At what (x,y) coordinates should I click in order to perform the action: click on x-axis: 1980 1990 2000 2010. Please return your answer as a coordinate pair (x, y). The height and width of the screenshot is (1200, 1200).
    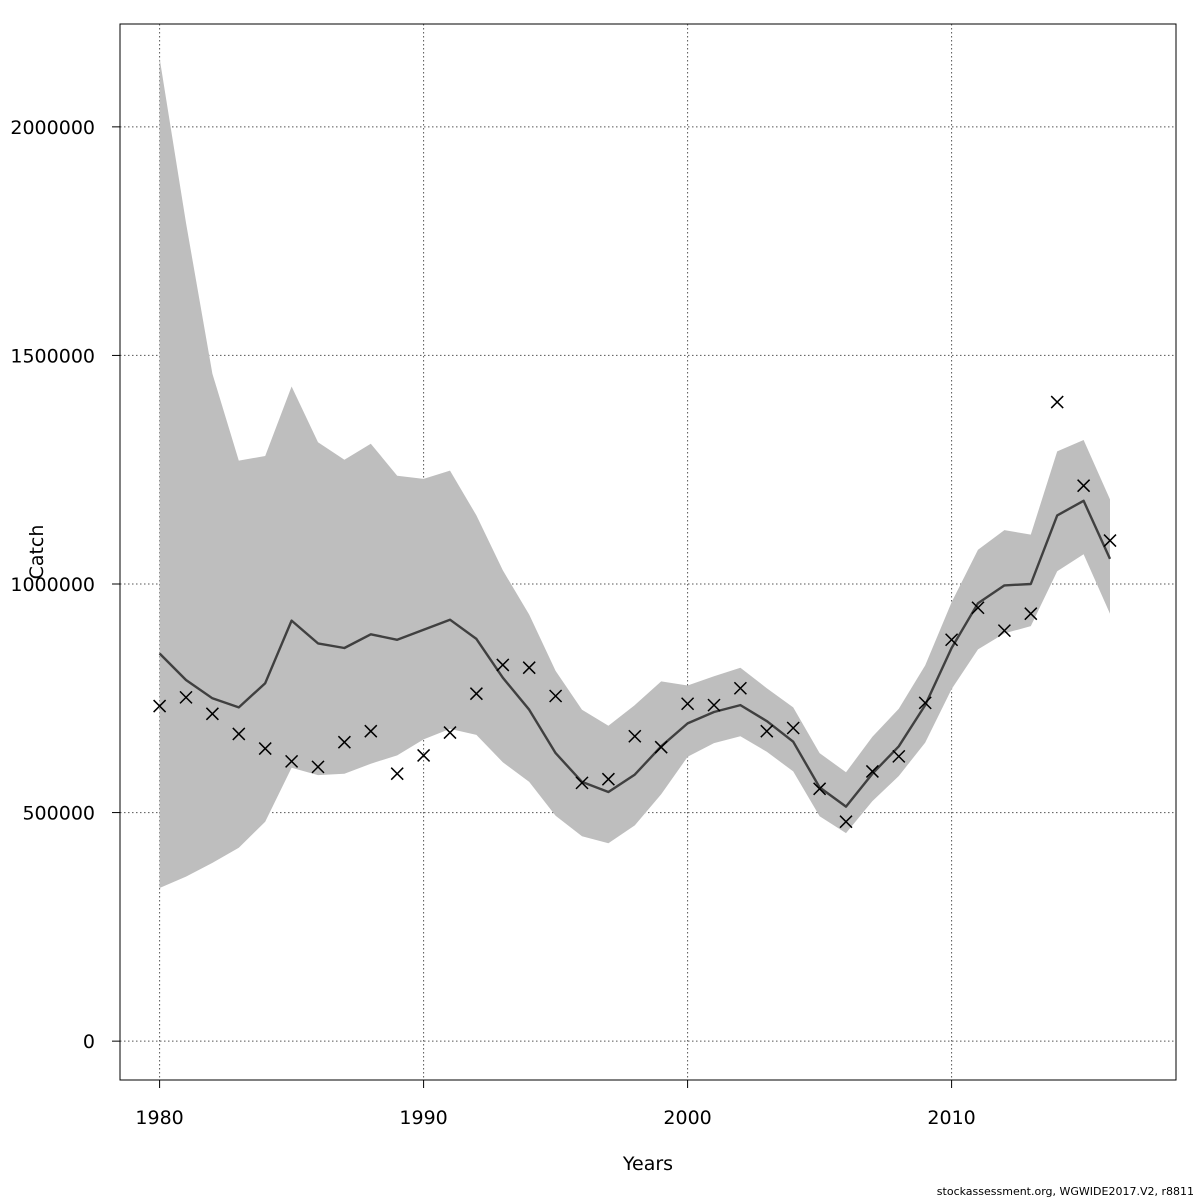
    Looking at the image, I should click on (555, 1104).